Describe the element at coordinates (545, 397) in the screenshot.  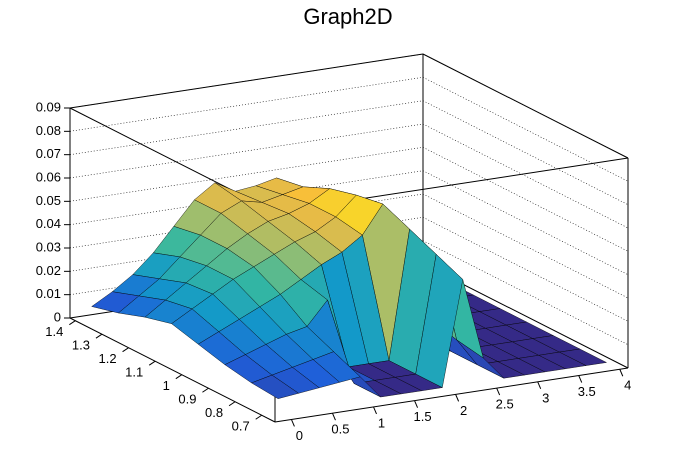
I see `x-tick-label: 3` at that location.